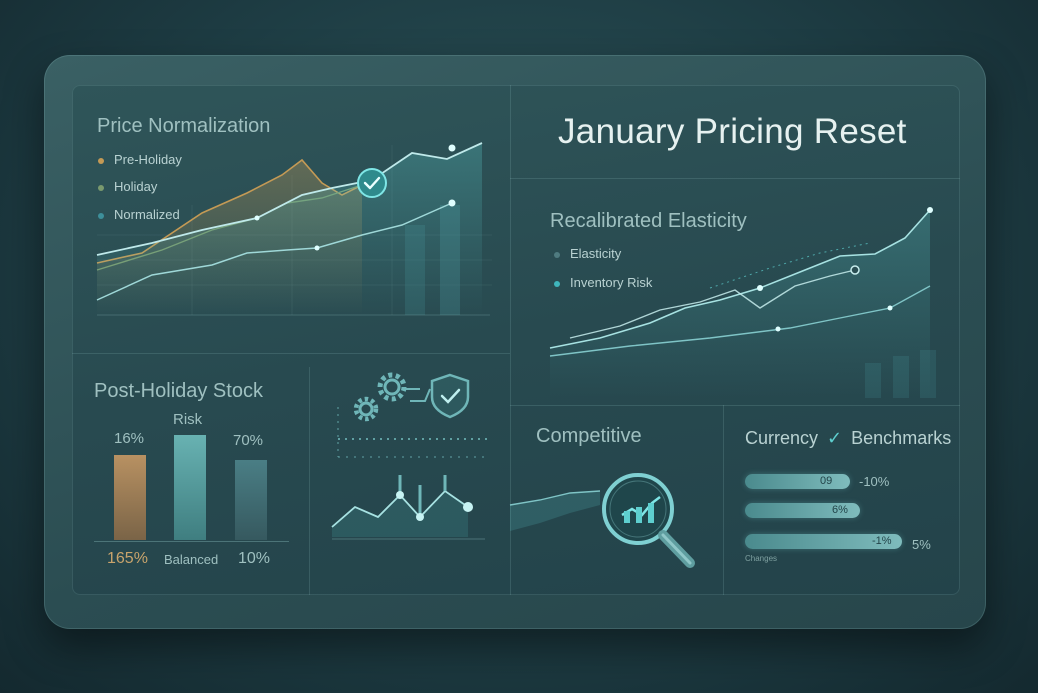 Image resolution: width=1038 pixels, height=693 pixels. I want to click on stock-bar-1-top: 16%, so click(129, 438).